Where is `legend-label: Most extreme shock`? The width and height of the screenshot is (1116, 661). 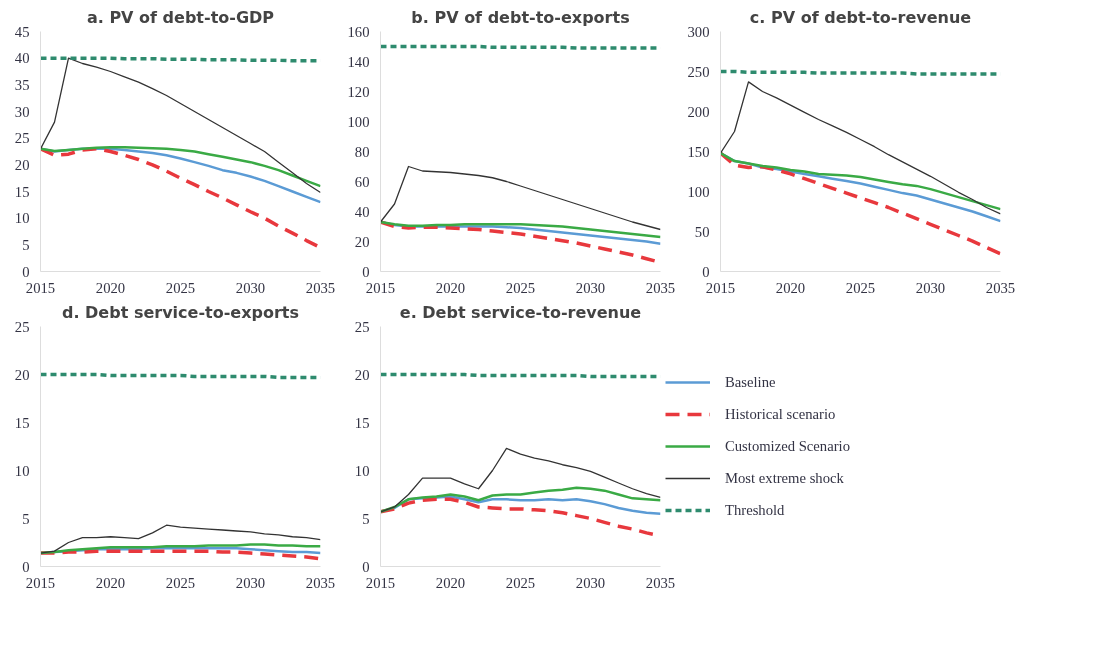 legend-label: Most extreme shock is located at coordinates (784, 478).